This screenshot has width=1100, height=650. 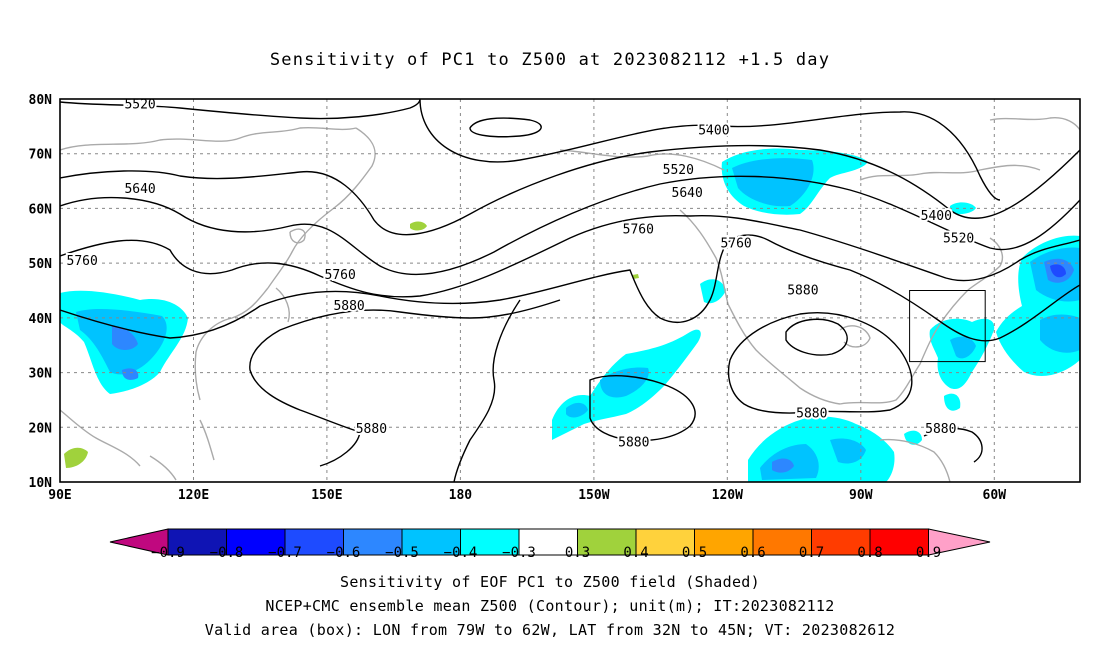 What do you see at coordinates (41, 319) in the screenshot?
I see `lat-label-40n: 40N` at bounding box center [41, 319].